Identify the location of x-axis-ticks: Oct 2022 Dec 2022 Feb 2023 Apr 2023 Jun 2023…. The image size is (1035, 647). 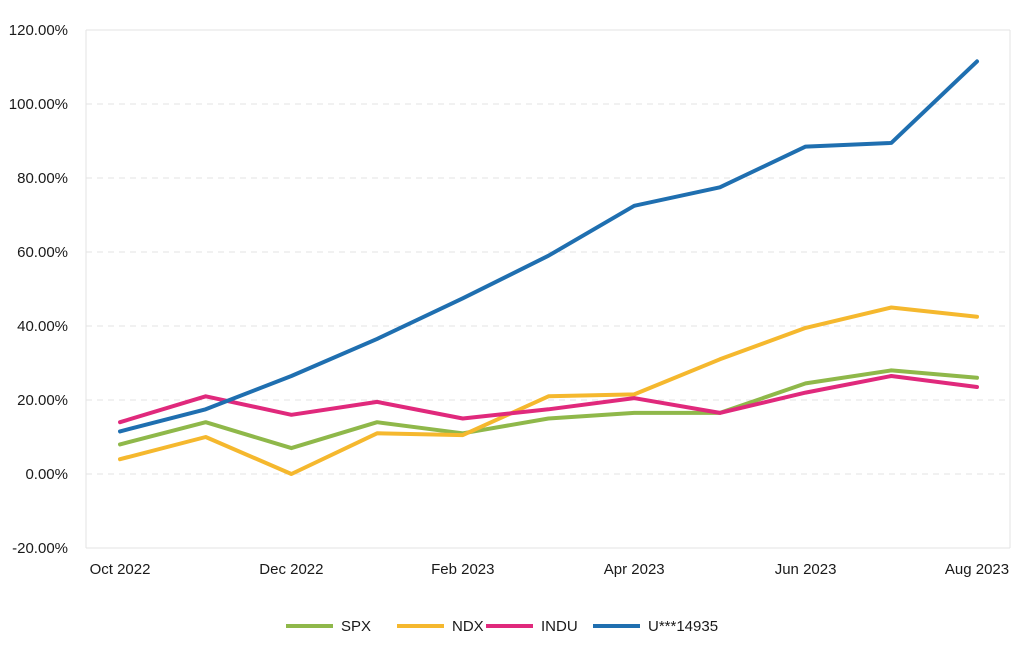
(550, 569).